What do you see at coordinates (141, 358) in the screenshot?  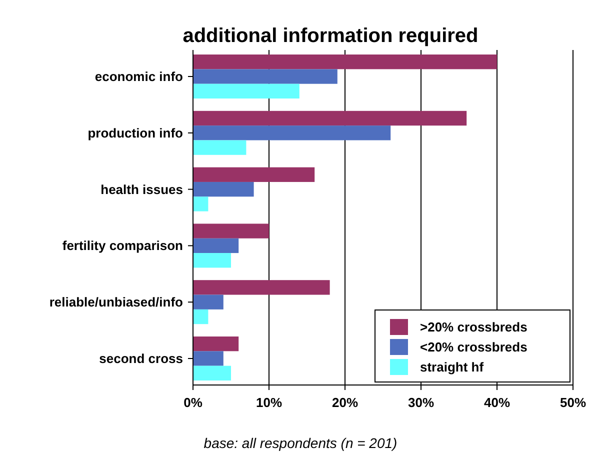 I see `y-tick-label: second cross` at bounding box center [141, 358].